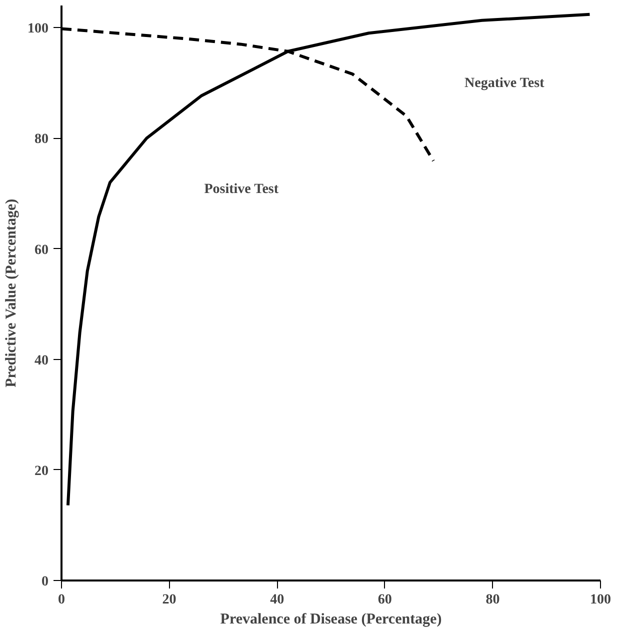  I want to click on x-tick-label: 20, so click(169, 600).